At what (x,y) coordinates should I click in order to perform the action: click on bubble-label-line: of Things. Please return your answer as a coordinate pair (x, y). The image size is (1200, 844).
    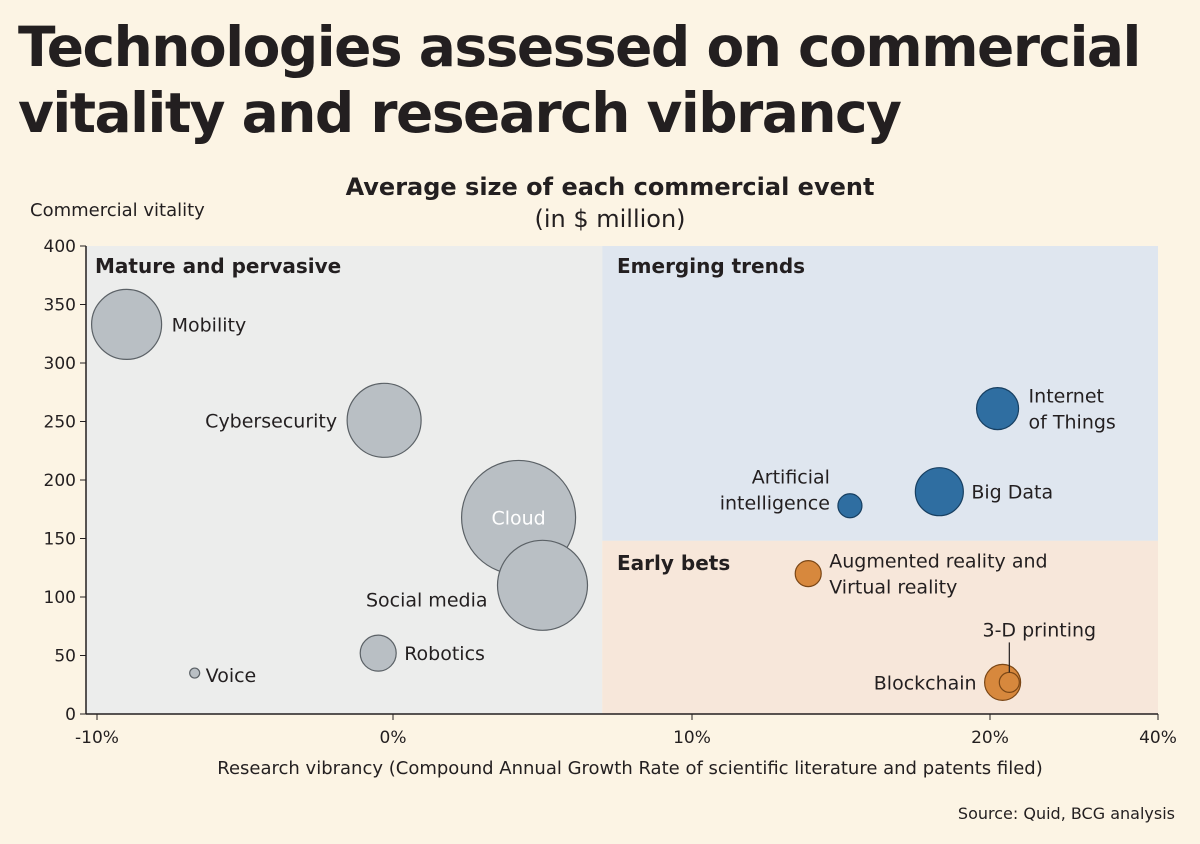
    Looking at the image, I should click on (1072, 423).